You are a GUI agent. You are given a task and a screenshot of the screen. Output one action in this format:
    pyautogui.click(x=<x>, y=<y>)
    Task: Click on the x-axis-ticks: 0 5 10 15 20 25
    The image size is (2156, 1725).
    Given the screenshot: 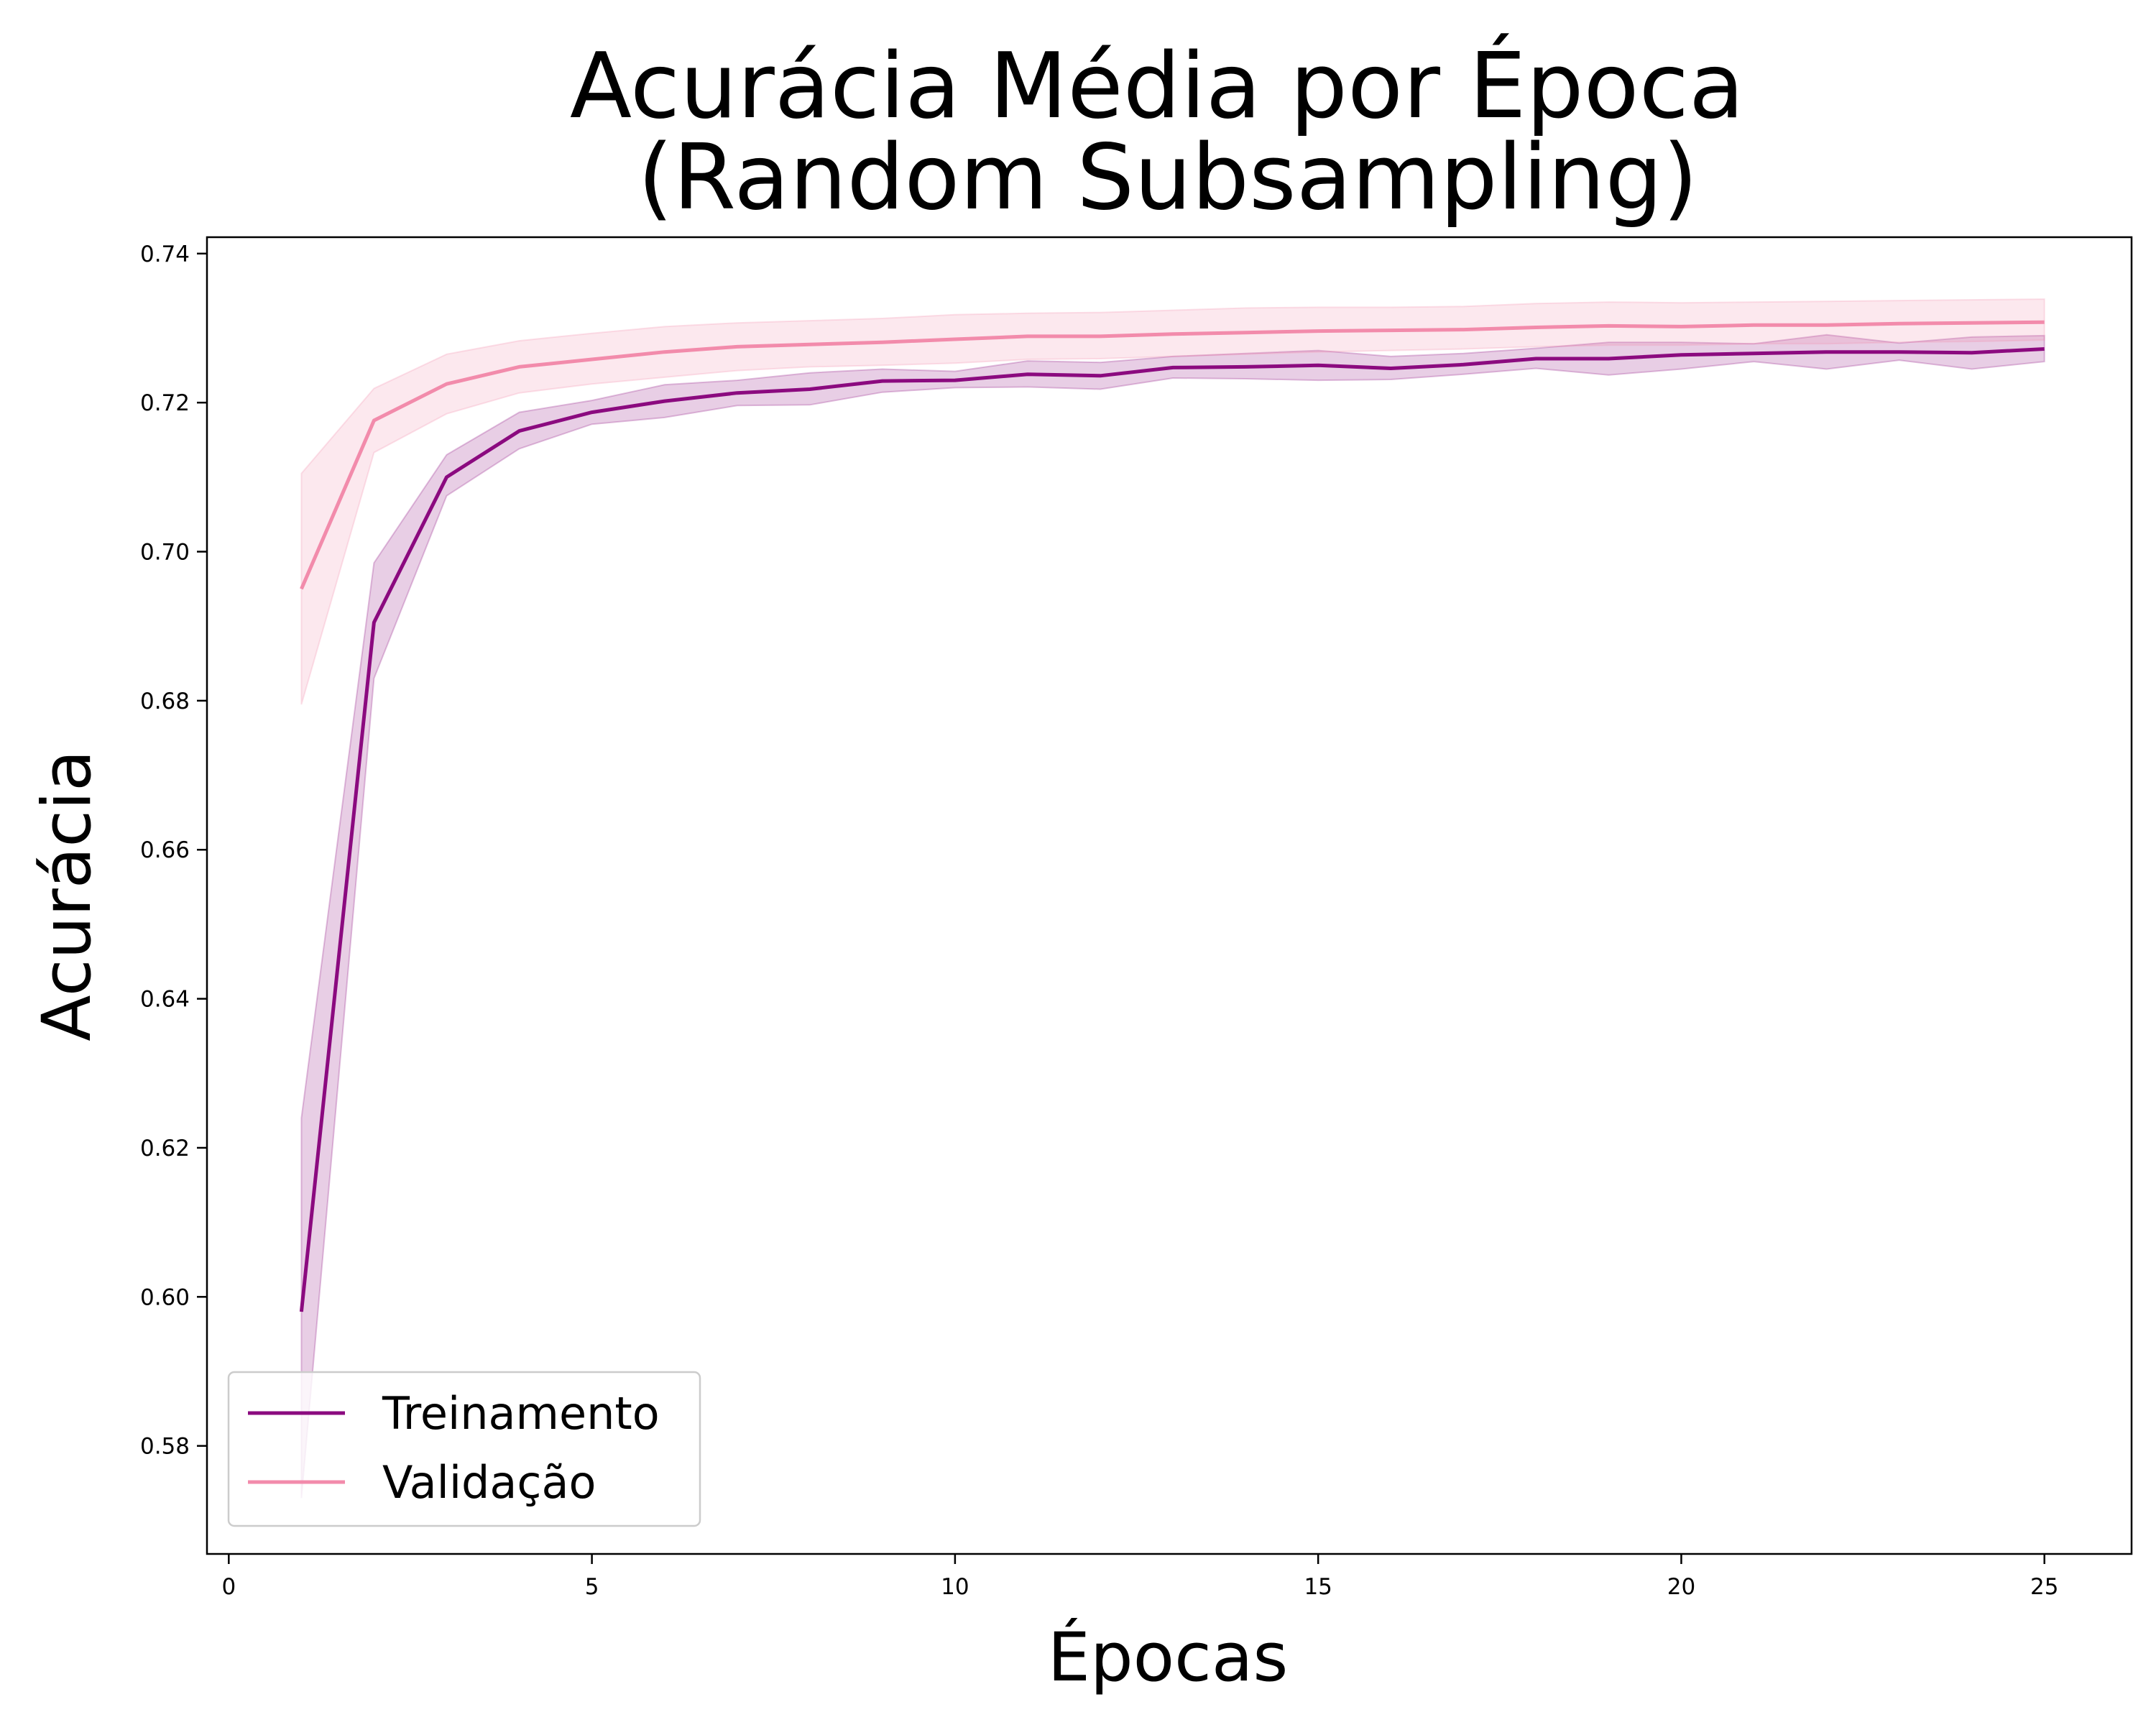 What is the action you would take?
    pyautogui.click(x=1139, y=1577)
    